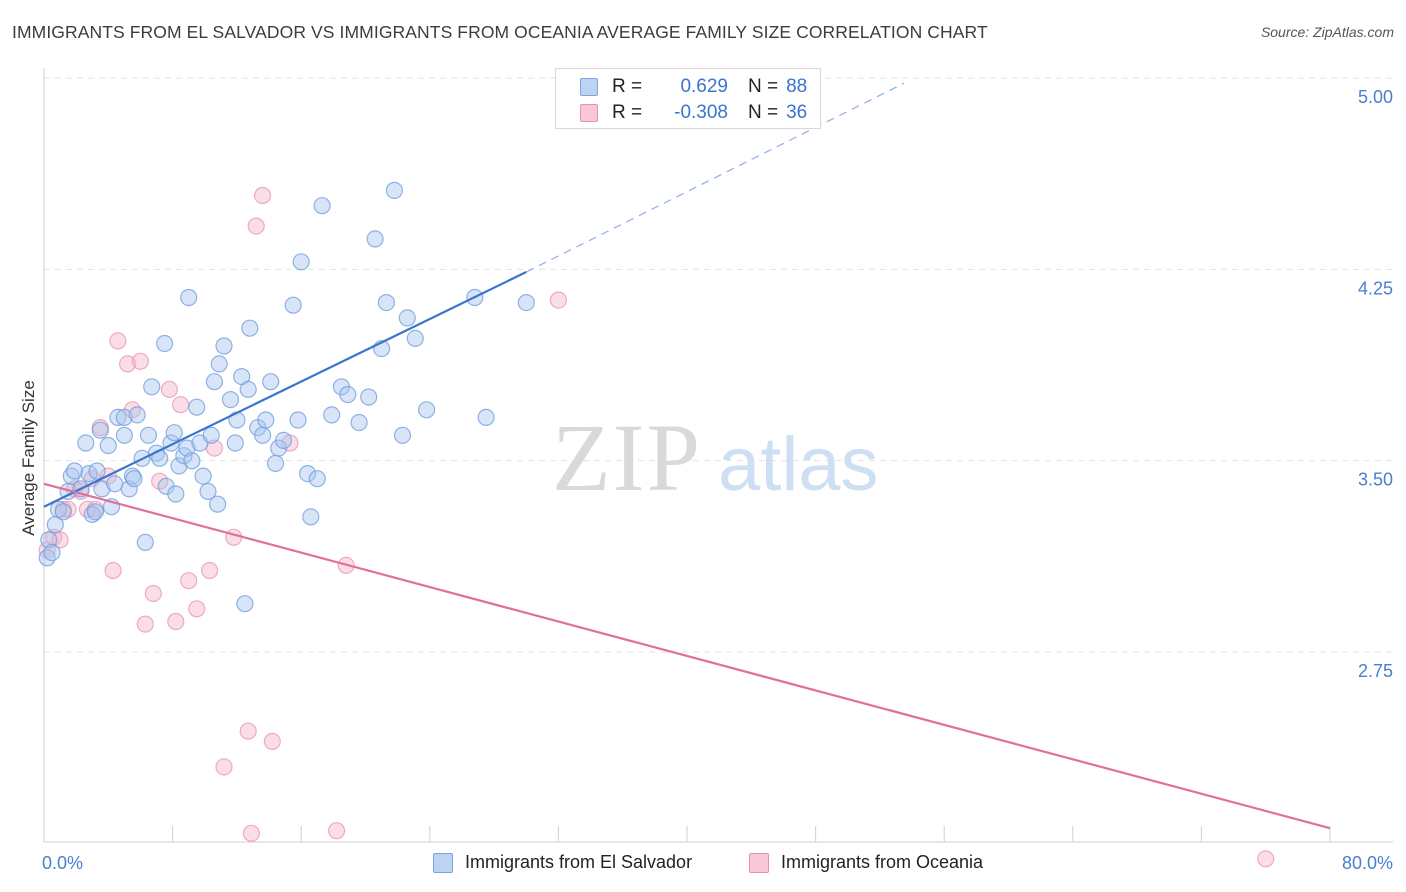 This screenshot has width=1406, height=892. What do you see at coordinates (763, 112) in the screenshot?
I see `legend-n-label: N =` at bounding box center [763, 112].